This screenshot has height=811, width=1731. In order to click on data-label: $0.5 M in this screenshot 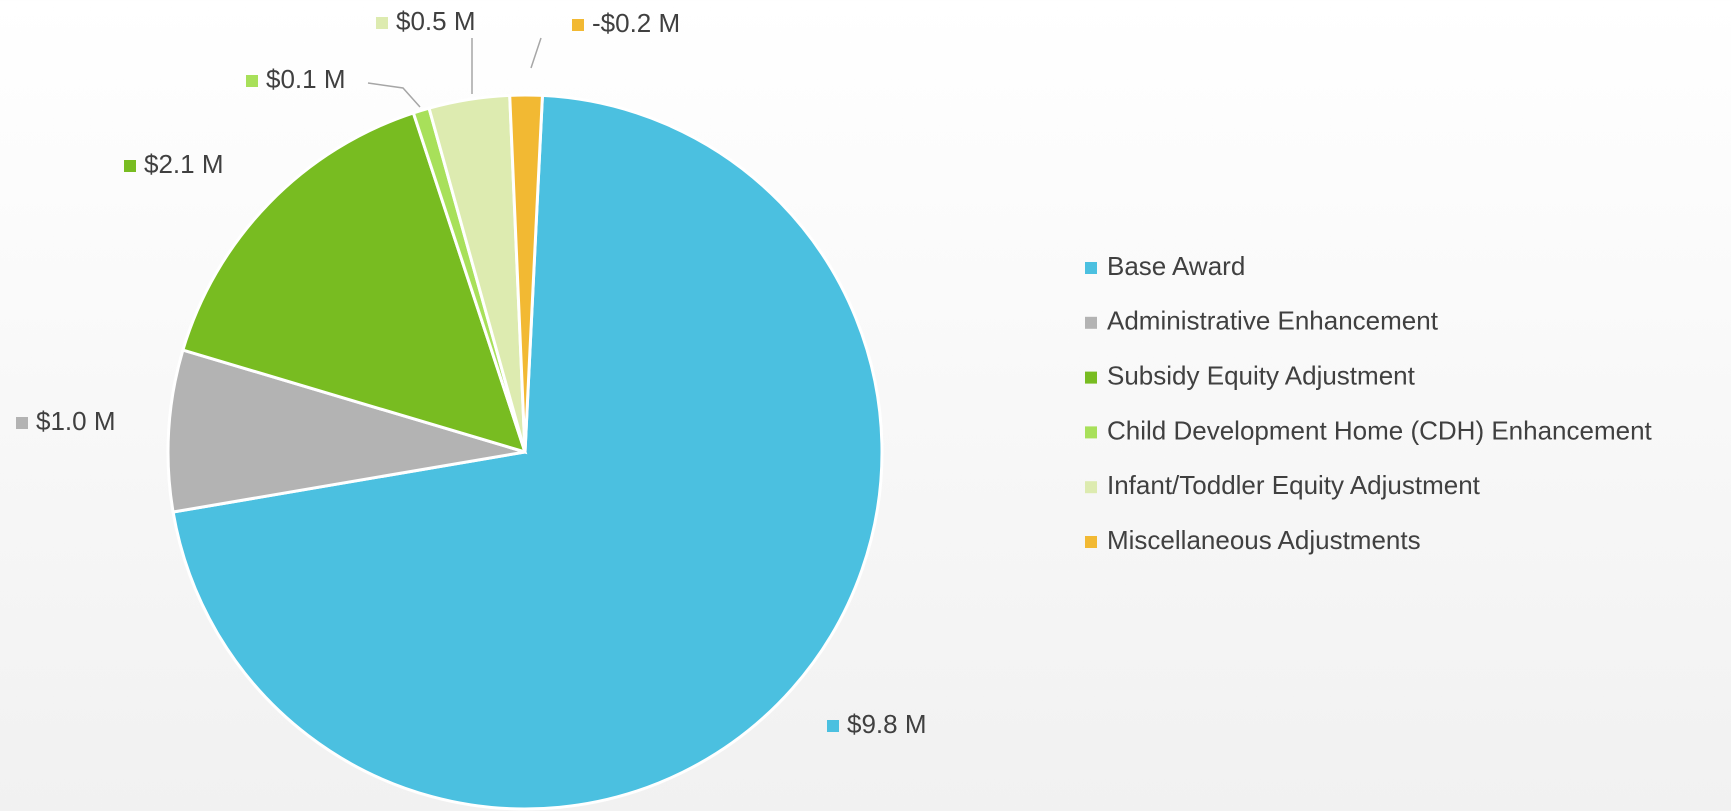, I will do `click(436, 21)`.